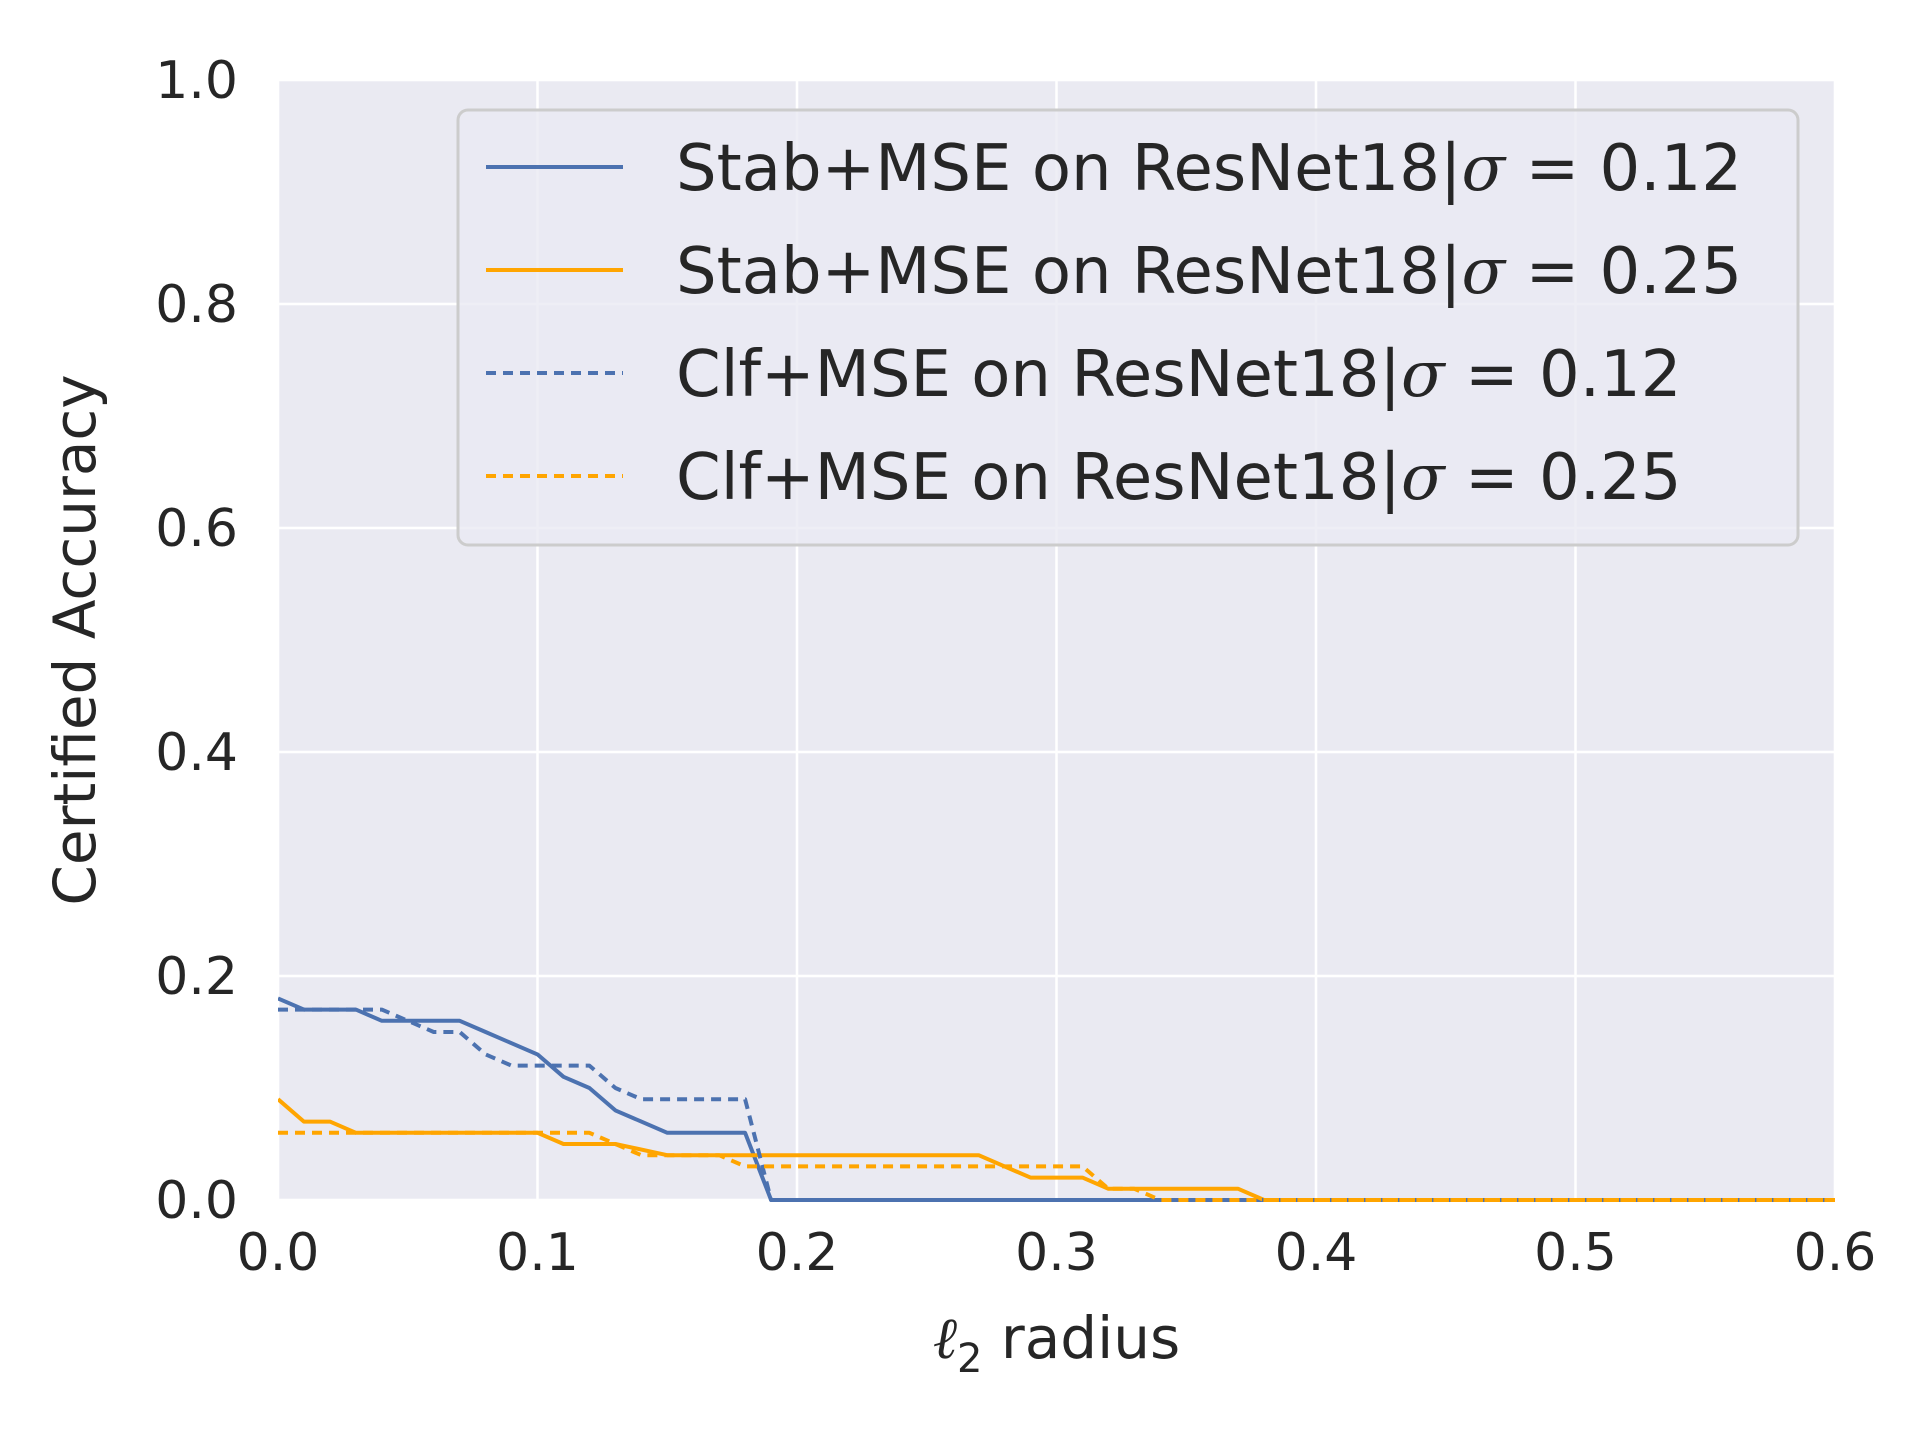 The width and height of the screenshot is (1920, 1445). What do you see at coordinates (196, 1201) in the screenshot?
I see `y-tick-label-0: 0.0` at bounding box center [196, 1201].